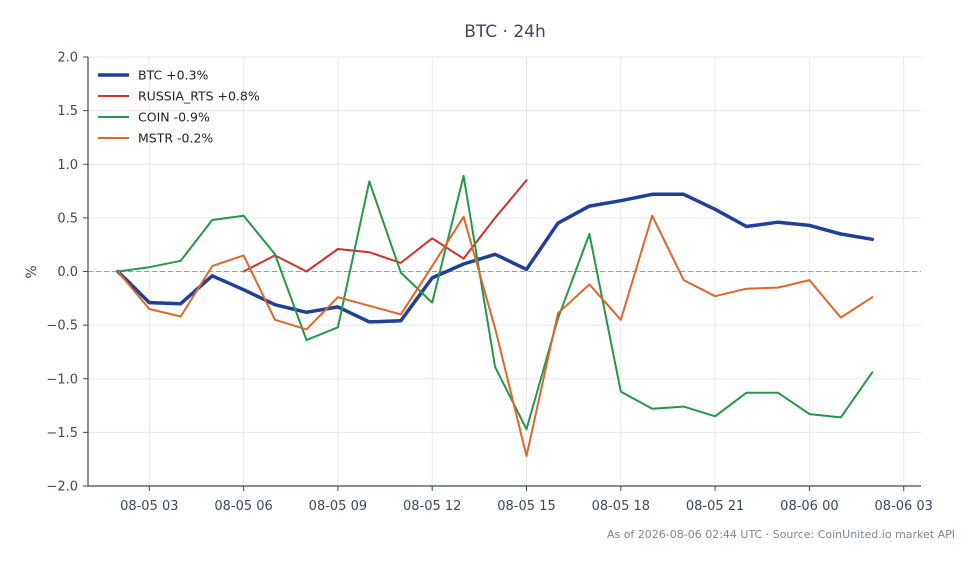 Image resolution: width=979 pixels, height=568 pixels. Describe the element at coordinates (174, 117) in the screenshot. I see `legend-label: COIN -0.9%` at that location.